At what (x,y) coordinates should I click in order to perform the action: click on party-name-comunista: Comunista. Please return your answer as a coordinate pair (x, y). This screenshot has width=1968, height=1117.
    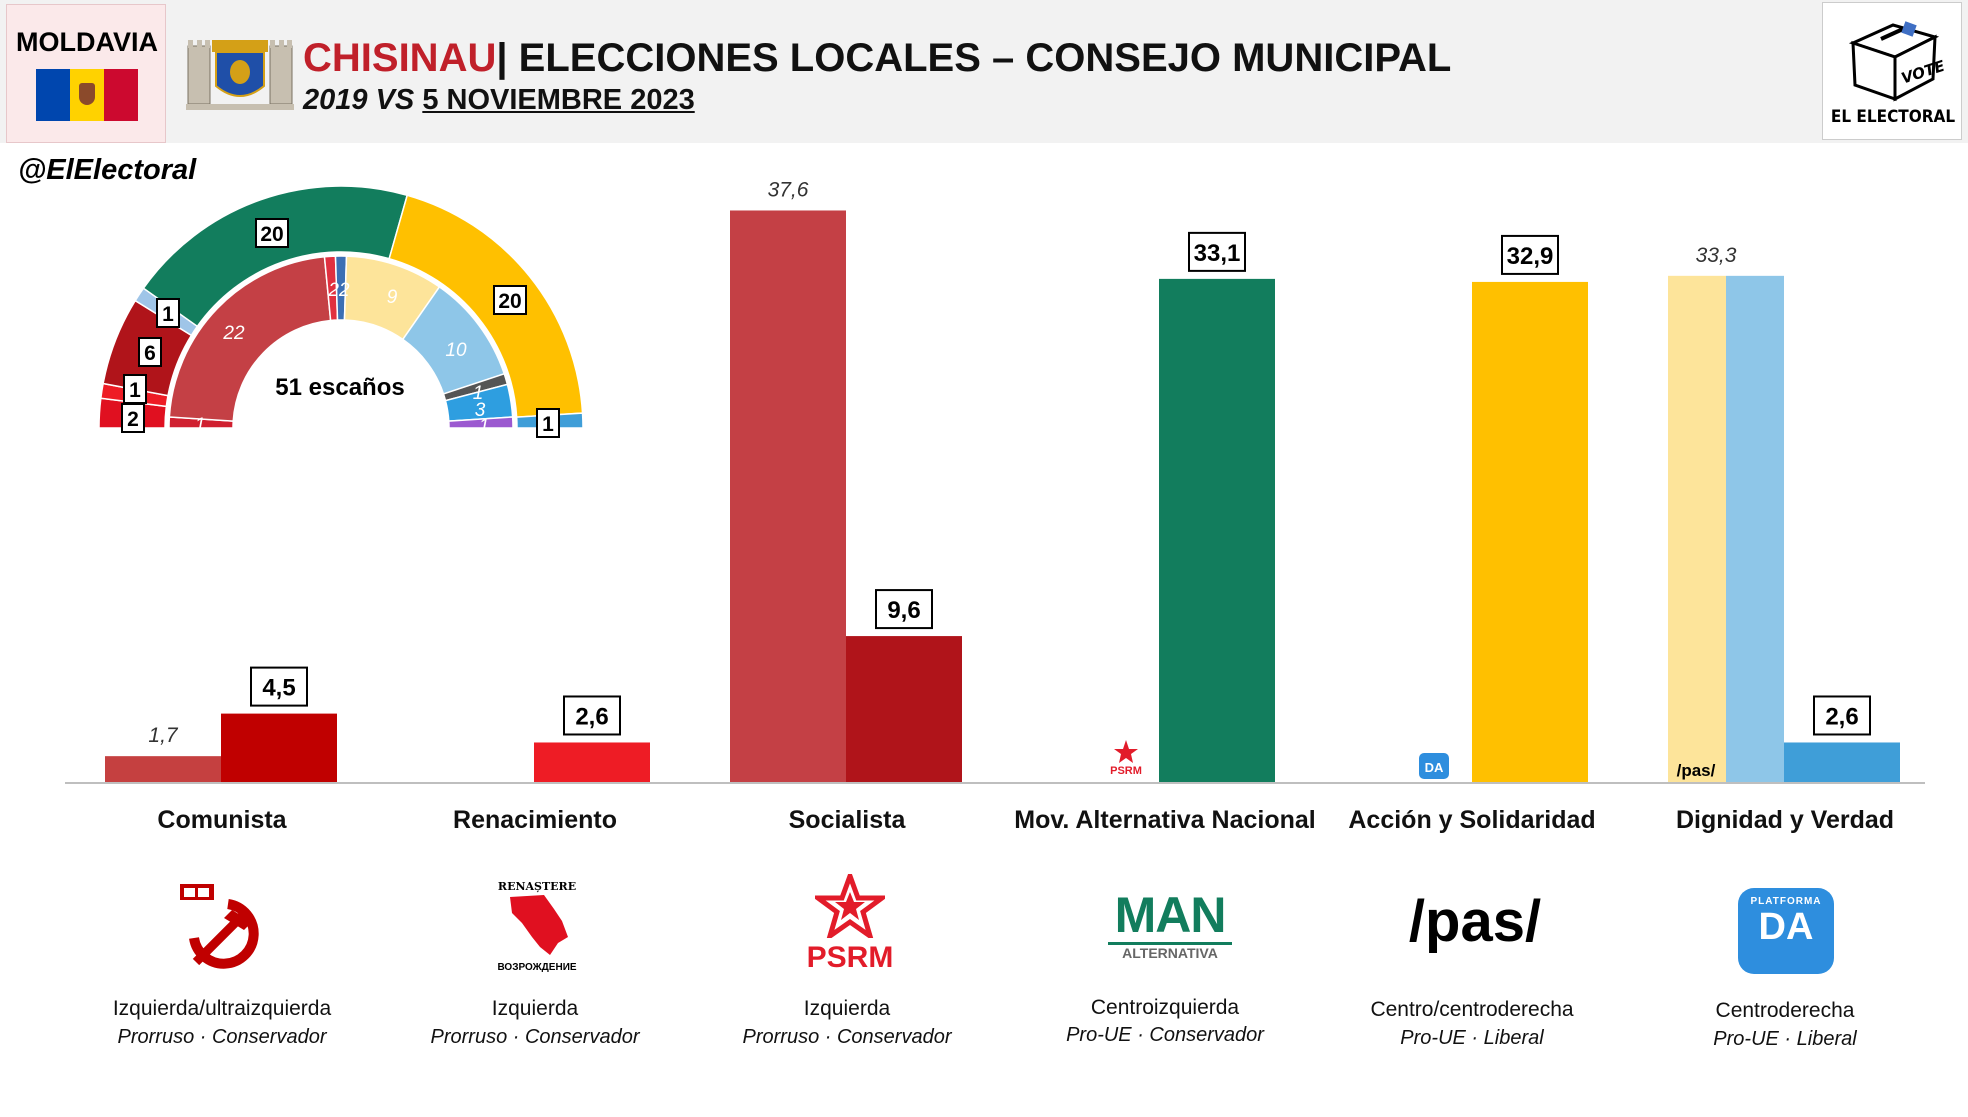
    Looking at the image, I should click on (222, 820).